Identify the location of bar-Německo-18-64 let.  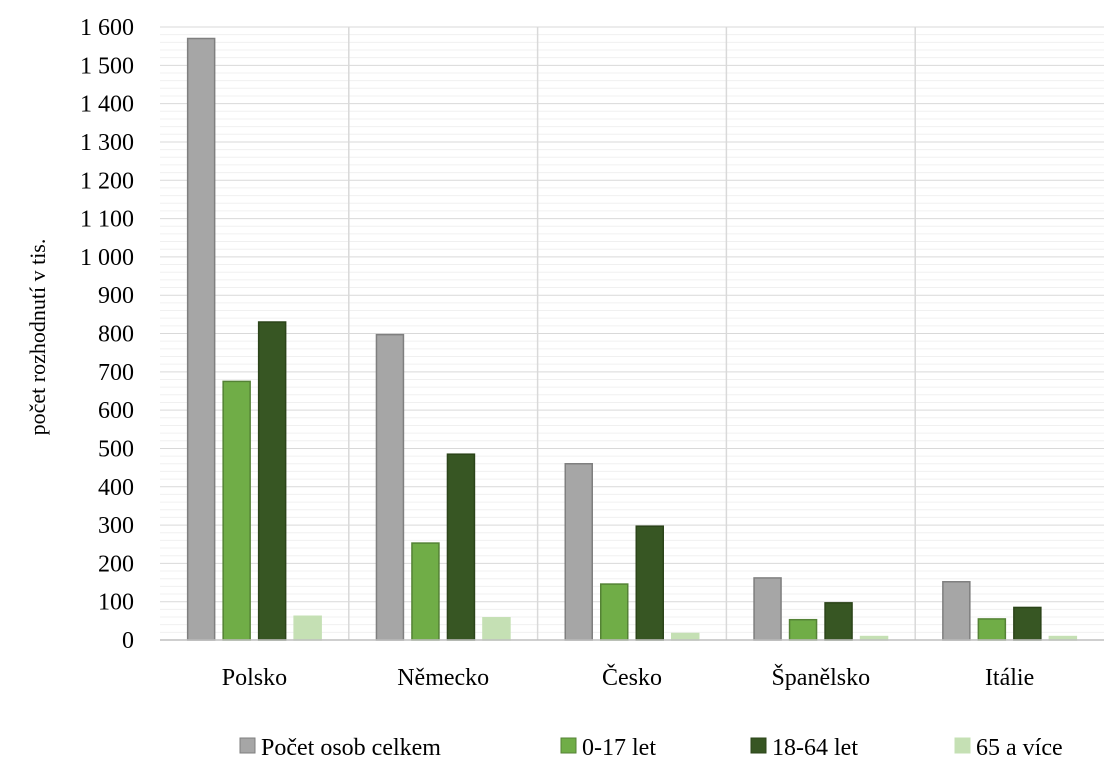
(461, 547).